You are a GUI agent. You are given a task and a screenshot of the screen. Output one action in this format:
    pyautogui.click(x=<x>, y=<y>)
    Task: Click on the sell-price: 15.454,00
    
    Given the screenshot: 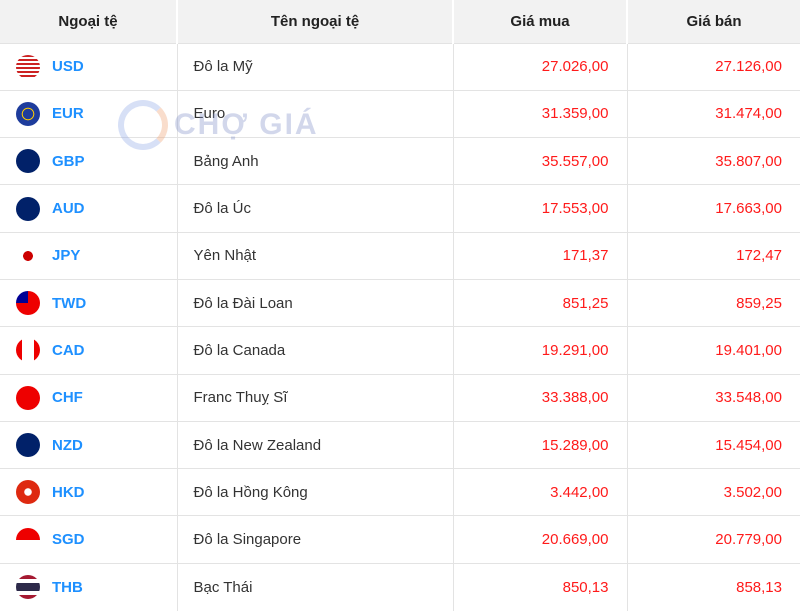 What is the action you would take?
    pyautogui.click(x=713, y=444)
    